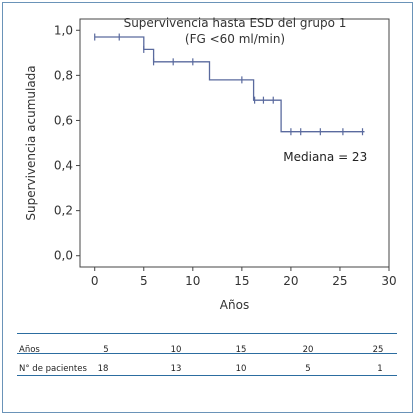 This screenshot has width=417, height=417. I want to click on y-tick-label: 0,0, so click(63, 256).